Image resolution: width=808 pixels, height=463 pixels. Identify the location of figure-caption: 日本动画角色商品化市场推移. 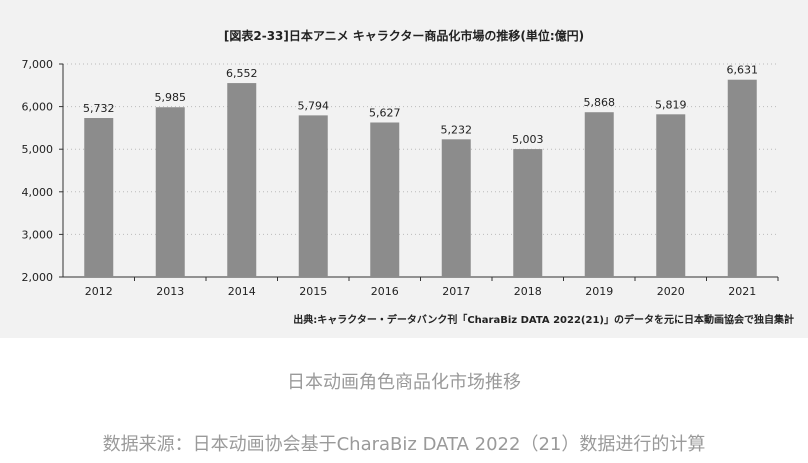
(404, 382).